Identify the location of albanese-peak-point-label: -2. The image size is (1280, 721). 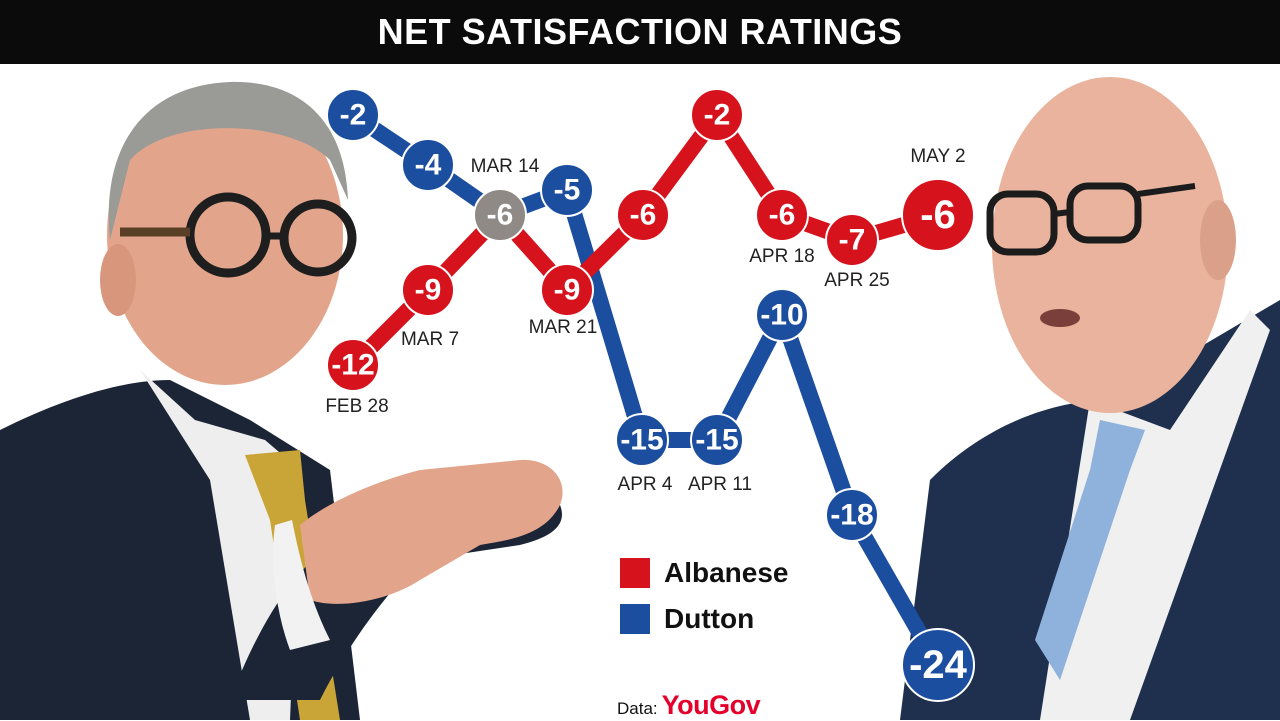
(717, 115).